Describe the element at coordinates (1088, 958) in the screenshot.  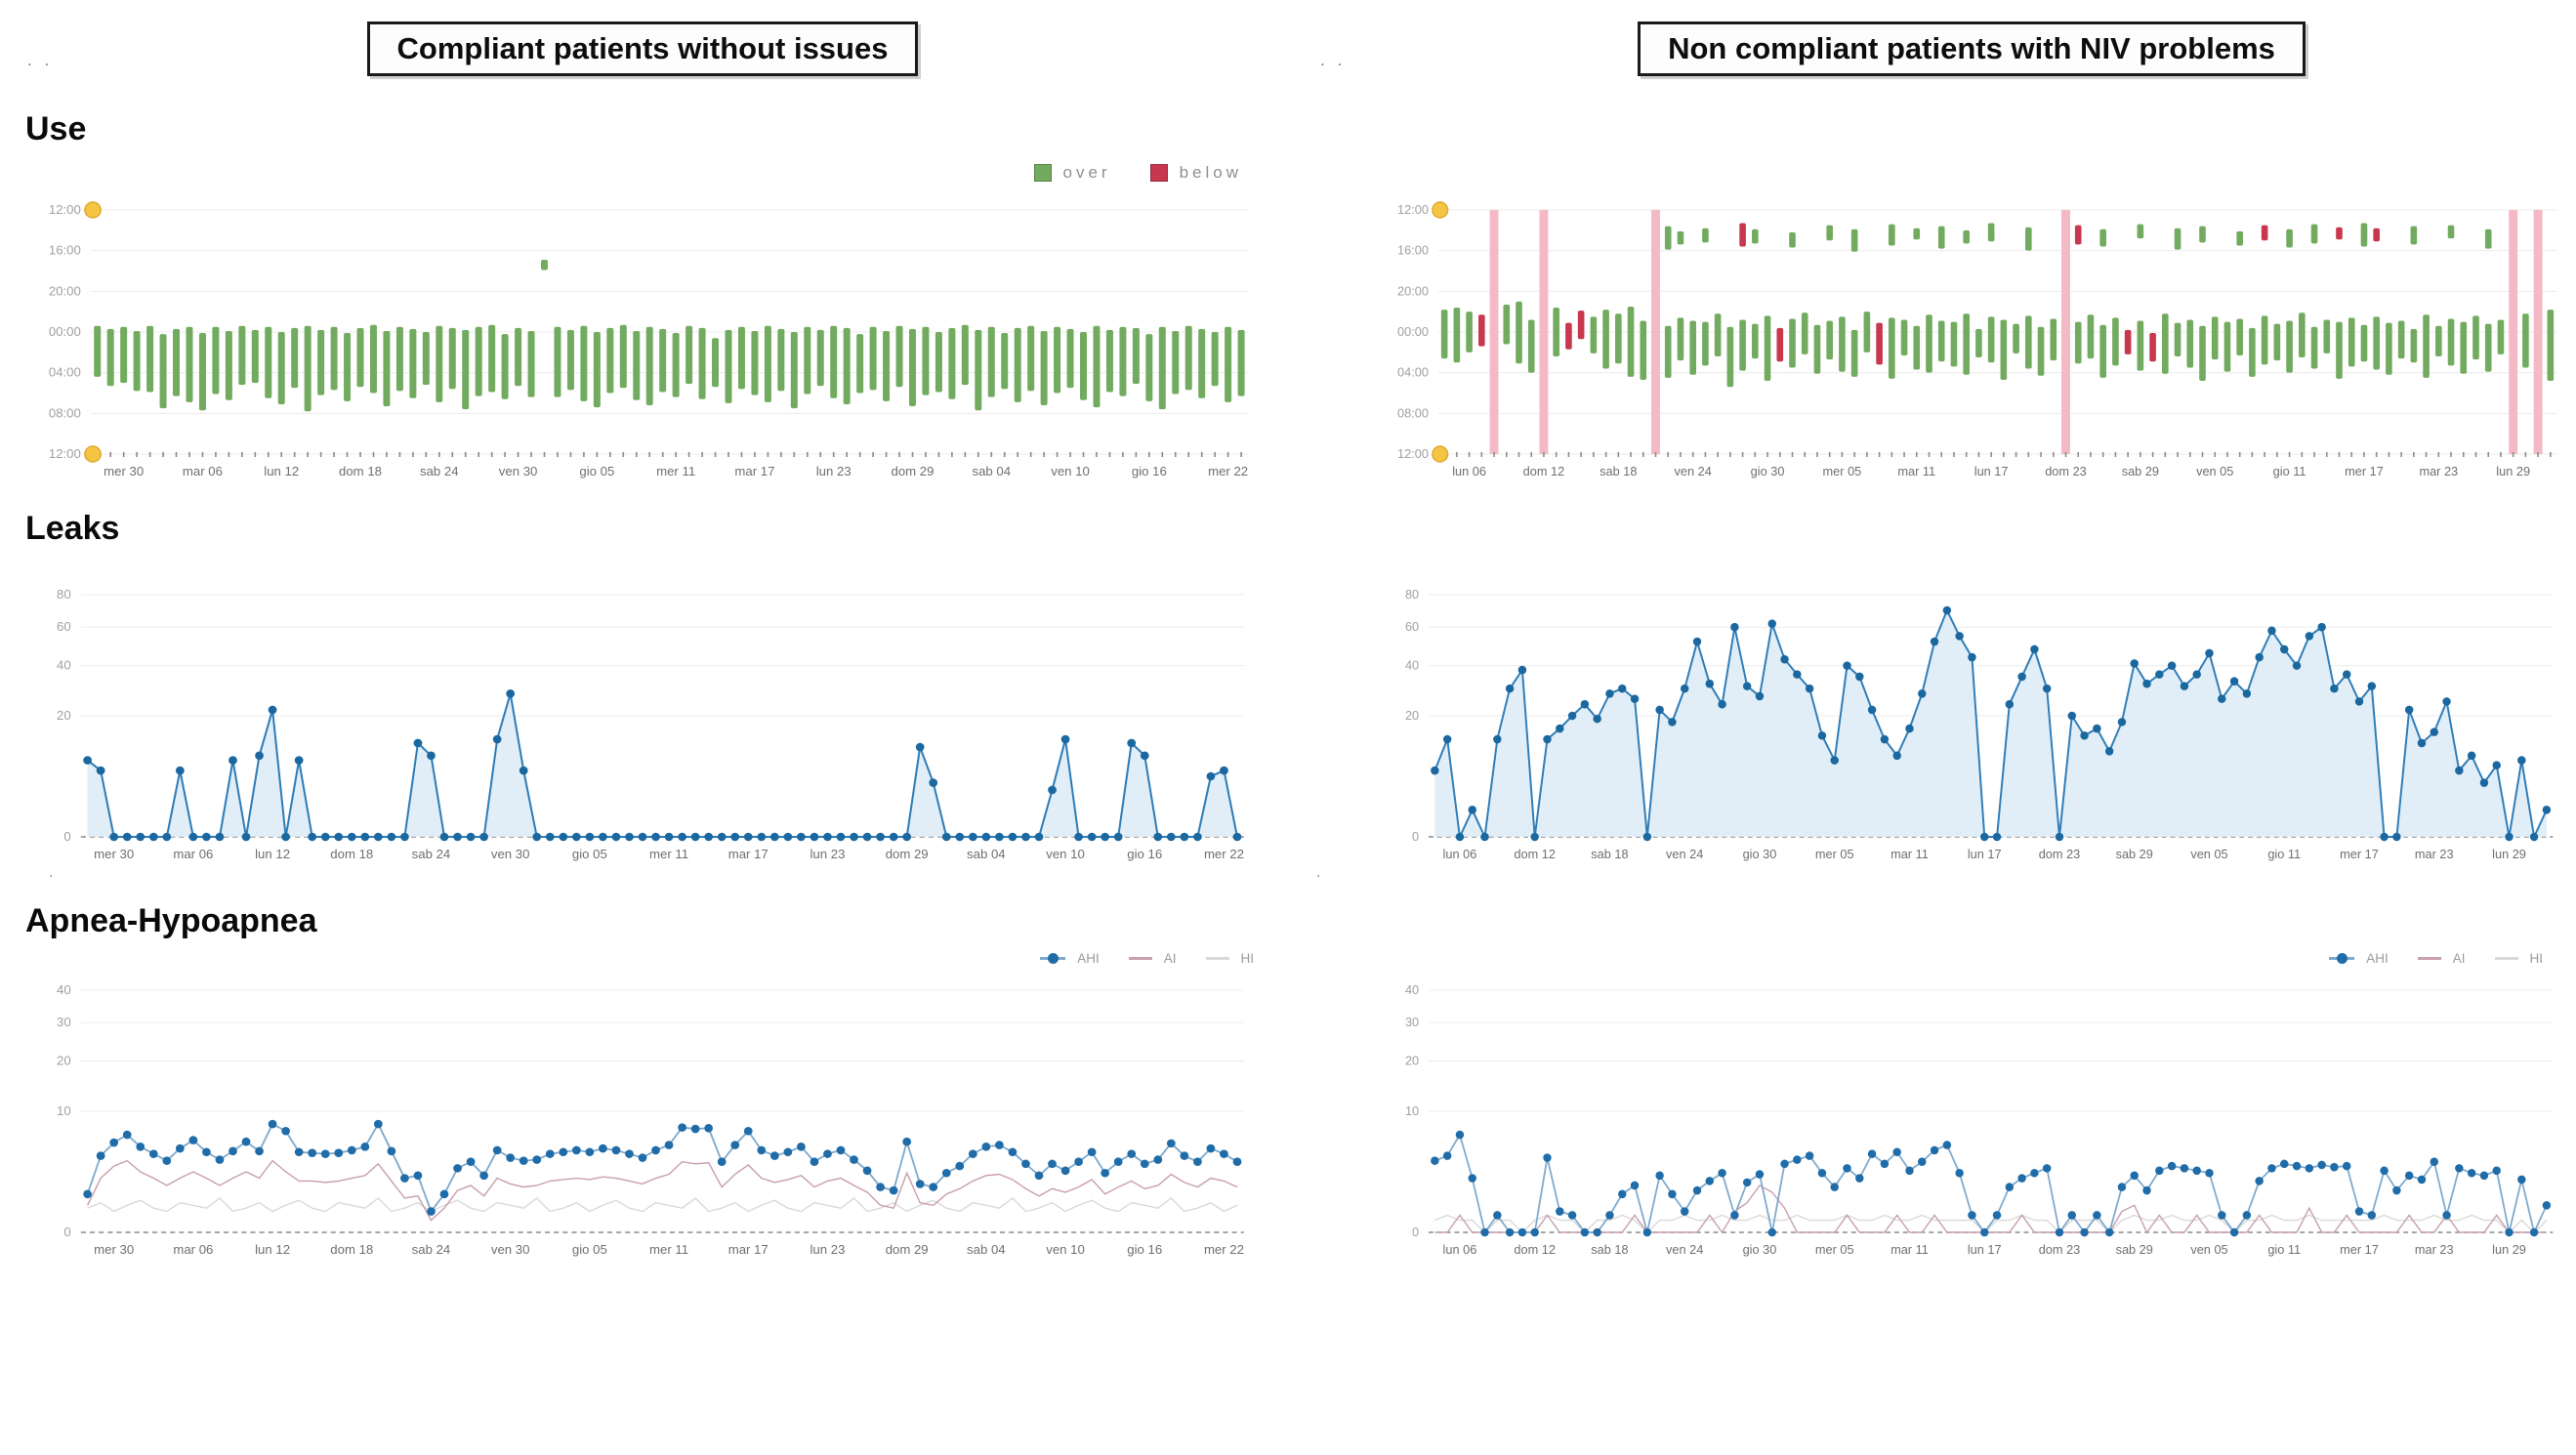
I see `legend-label-ahi: AHI` at that location.